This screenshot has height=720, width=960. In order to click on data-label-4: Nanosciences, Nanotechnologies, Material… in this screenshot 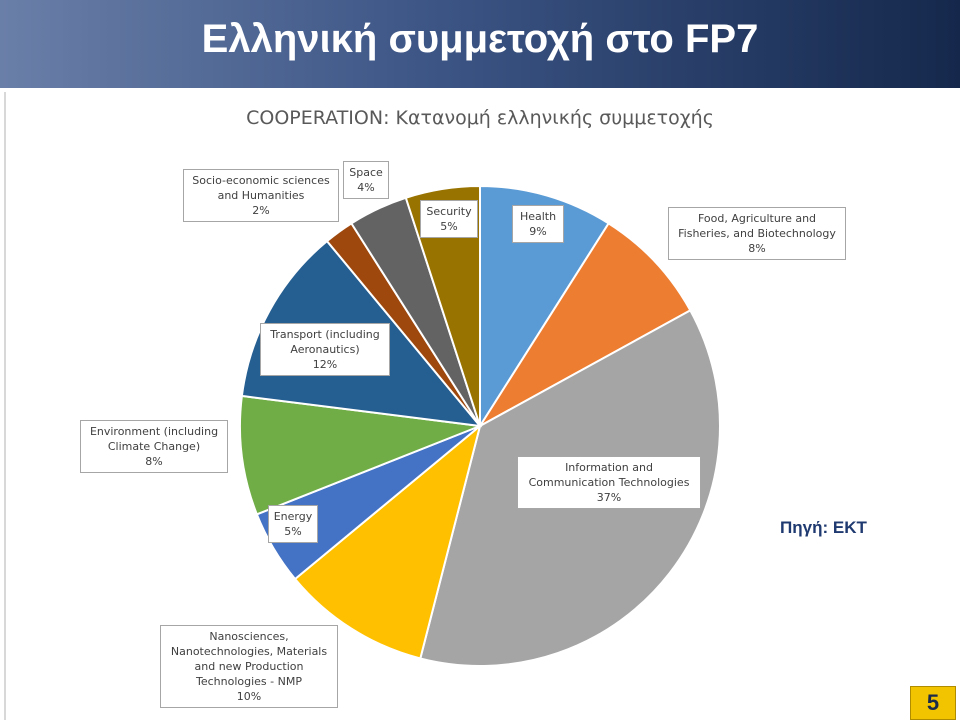, I will do `click(249, 666)`.